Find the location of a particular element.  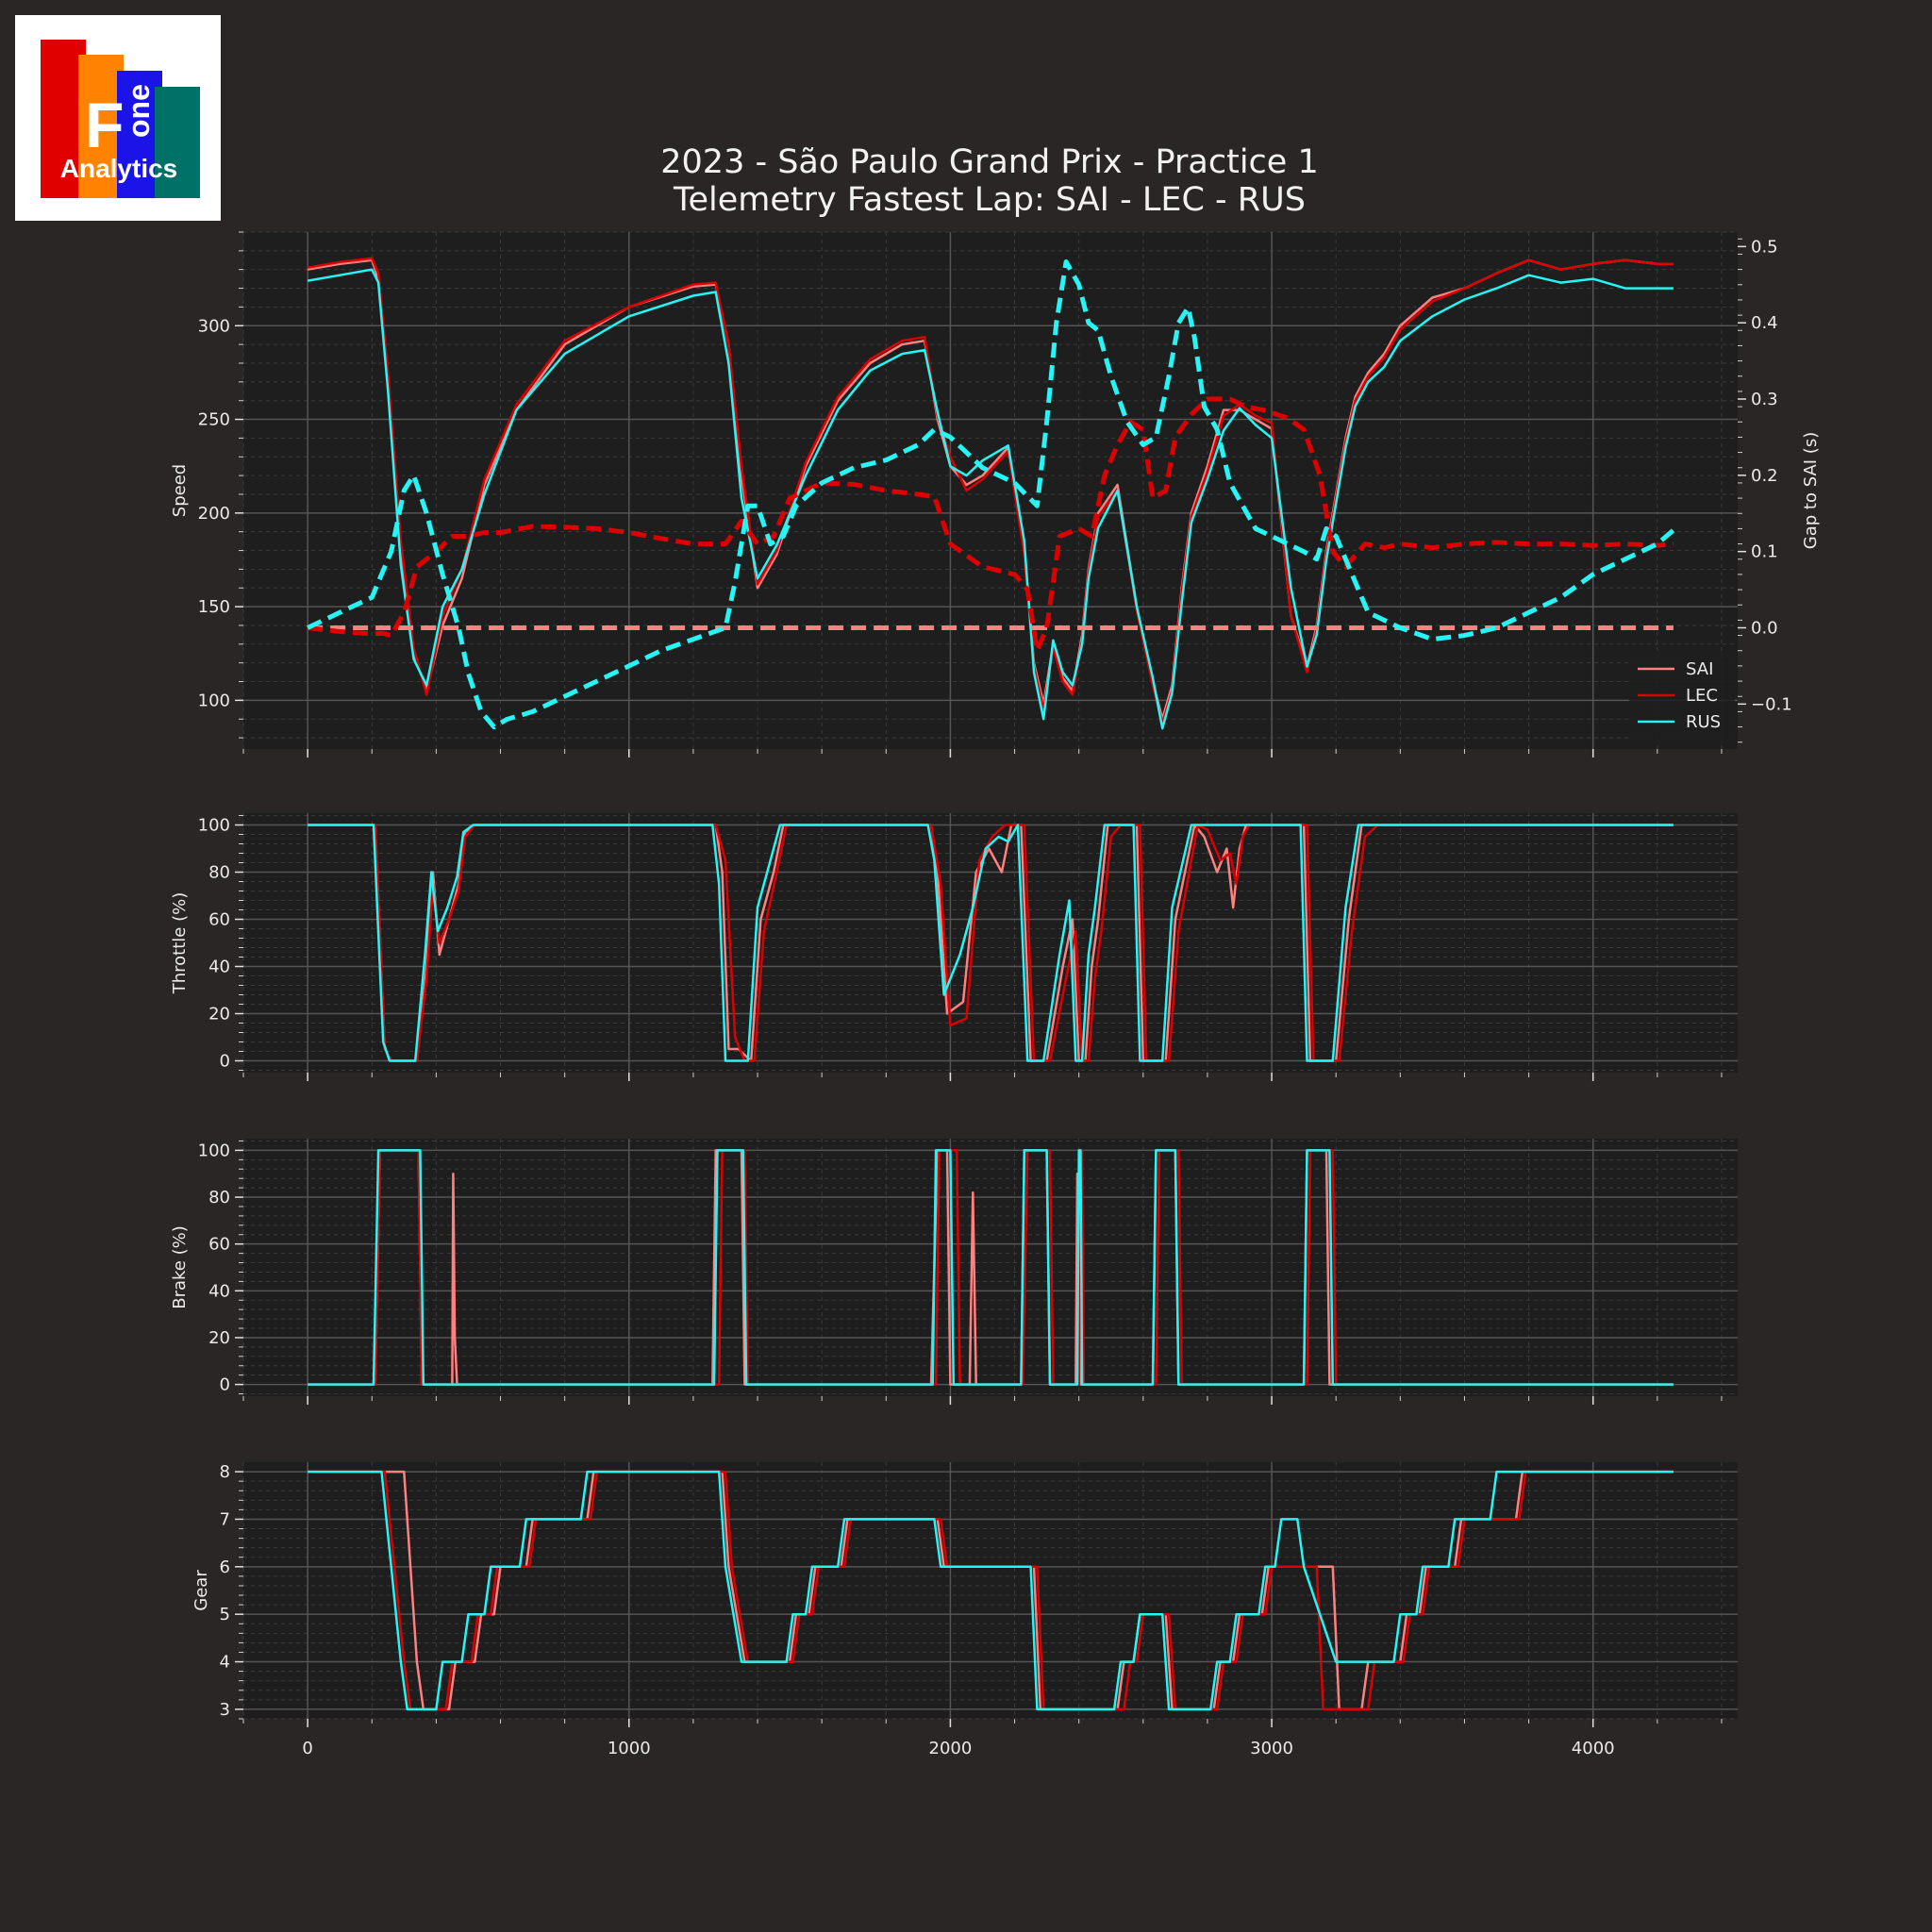

panel-throttle: 0 20 40 60 80 100 Throttle (%) is located at coordinates (954, 947).